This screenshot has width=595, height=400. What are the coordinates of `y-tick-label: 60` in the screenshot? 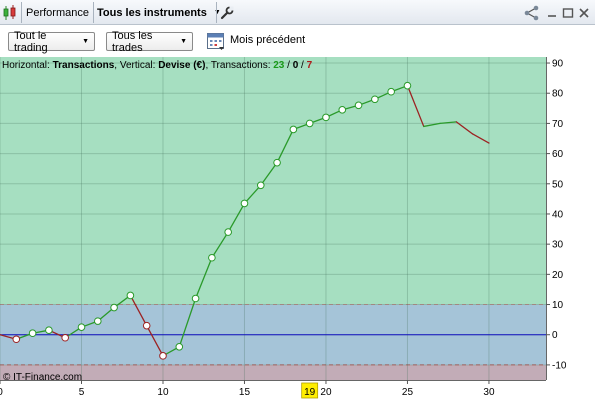 It's located at (558, 154).